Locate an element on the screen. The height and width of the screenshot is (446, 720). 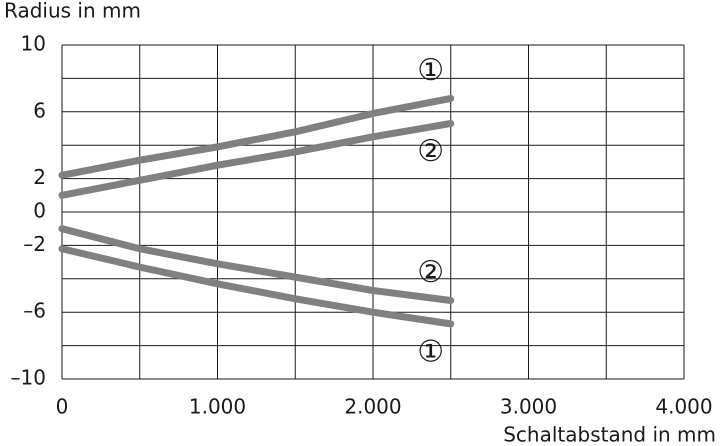
x-tick-label: 1.000 is located at coordinates (217, 407).